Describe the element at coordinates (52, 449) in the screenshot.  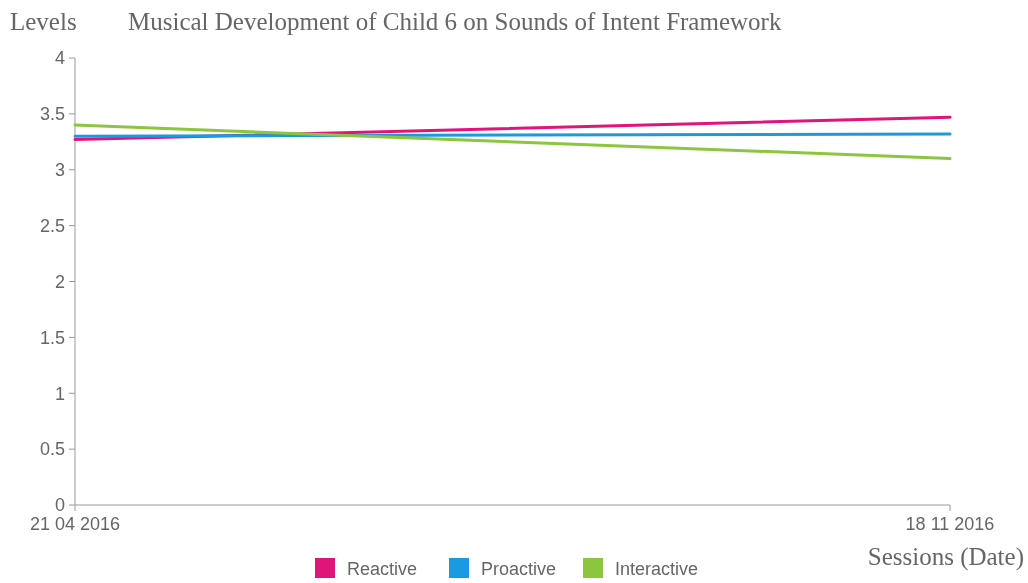
I see `y-tick-label: 0.5` at that location.